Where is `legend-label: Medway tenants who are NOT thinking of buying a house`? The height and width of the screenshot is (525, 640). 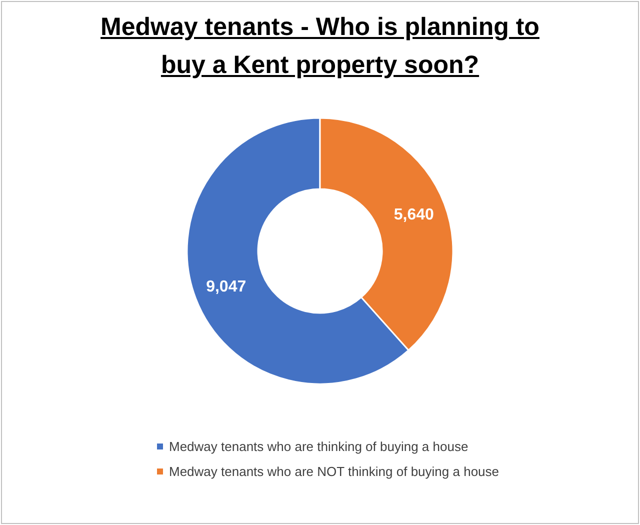
legend-label: Medway tenants who are NOT thinking of buying a house is located at coordinates (334, 471).